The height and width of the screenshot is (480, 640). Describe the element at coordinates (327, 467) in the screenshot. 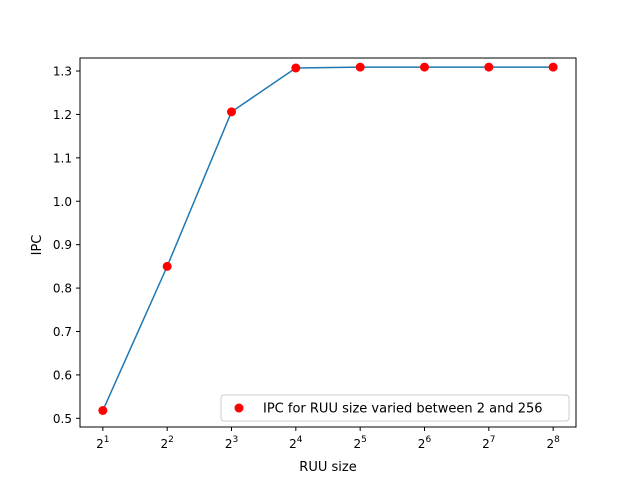

I see `x-axis-label: RUU size` at that location.